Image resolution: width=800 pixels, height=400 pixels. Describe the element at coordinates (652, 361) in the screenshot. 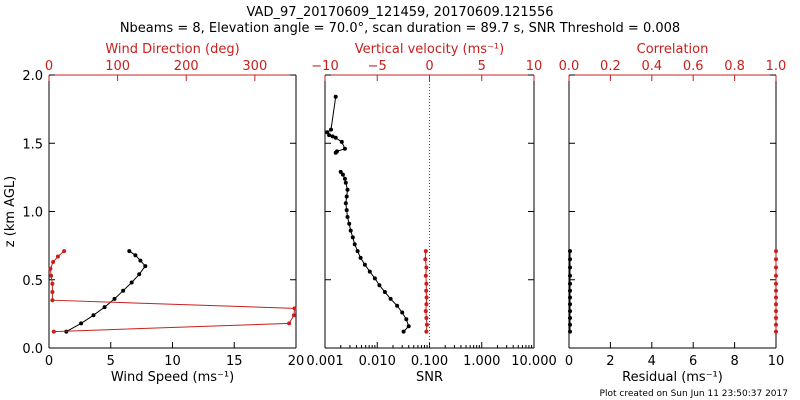

I see `bottom-tick-label: 4` at that location.